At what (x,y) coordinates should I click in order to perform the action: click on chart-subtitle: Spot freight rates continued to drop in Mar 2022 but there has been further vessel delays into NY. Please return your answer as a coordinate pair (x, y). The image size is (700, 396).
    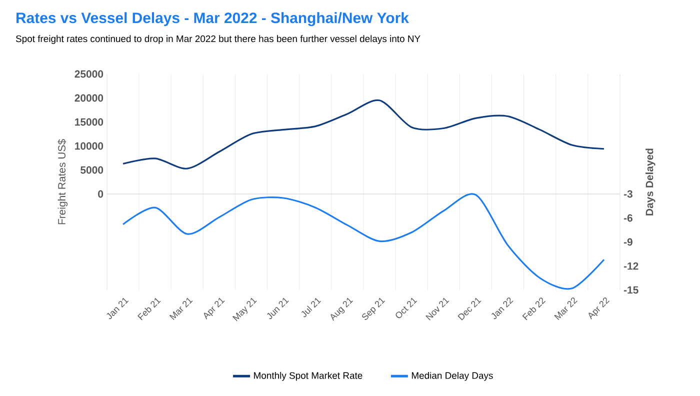
    Looking at the image, I should click on (218, 39).